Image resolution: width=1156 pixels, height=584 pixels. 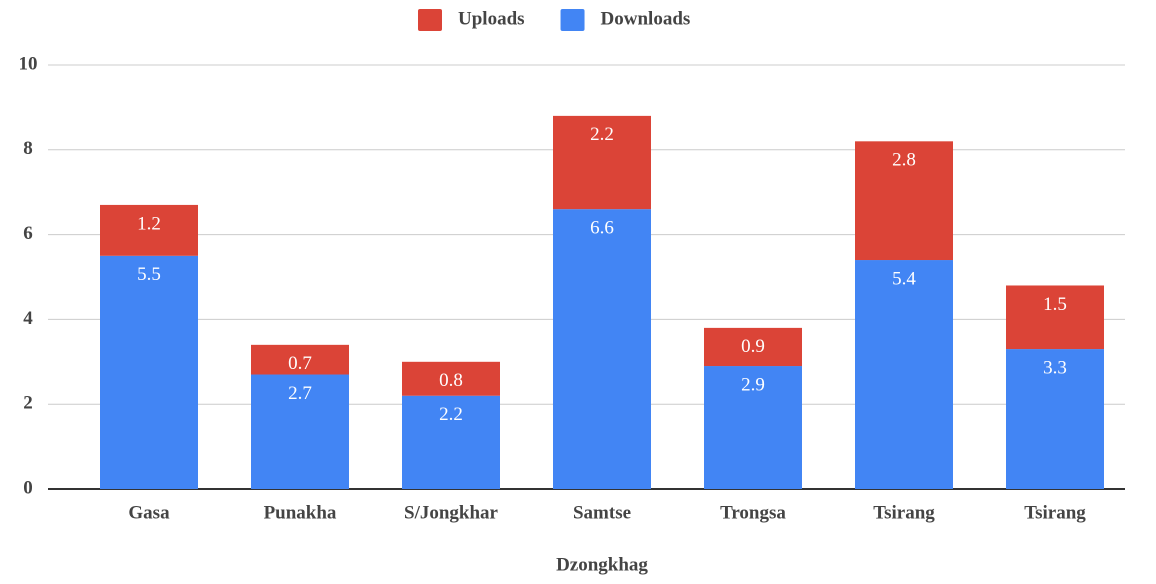 What do you see at coordinates (149, 274) in the screenshot?
I see `value-label: 5.5` at bounding box center [149, 274].